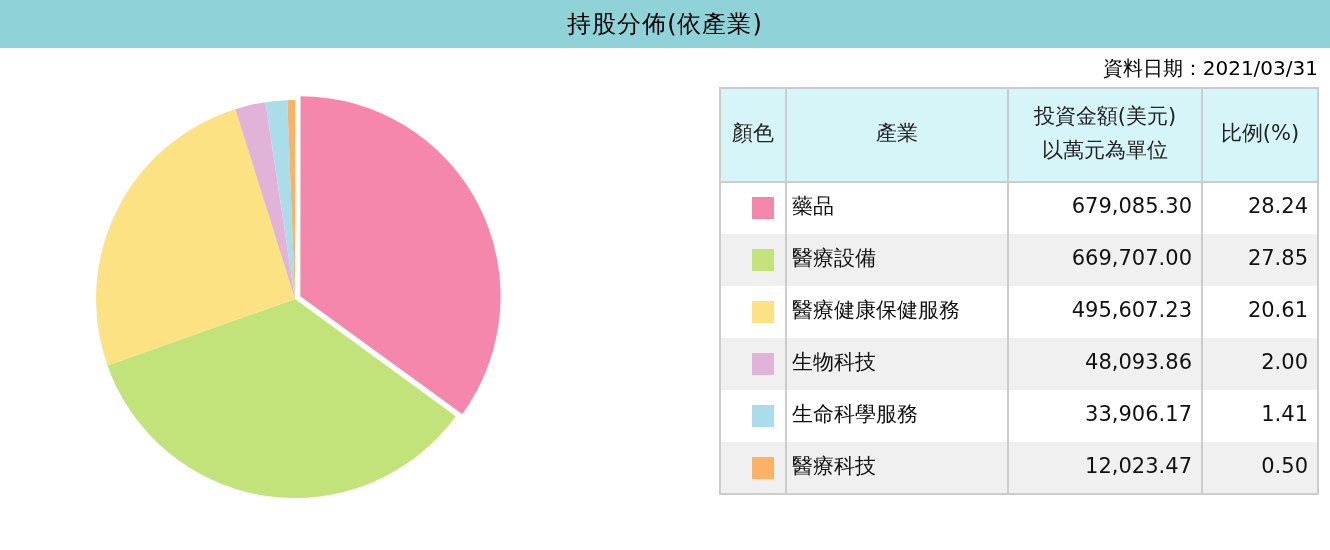 Image resolution: width=1330 pixels, height=550 pixels. What do you see at coordinates (1210, 68) in the screenshot?
I see `text: 資料日期：2021/03/31` at bounding box center [1210, 68].